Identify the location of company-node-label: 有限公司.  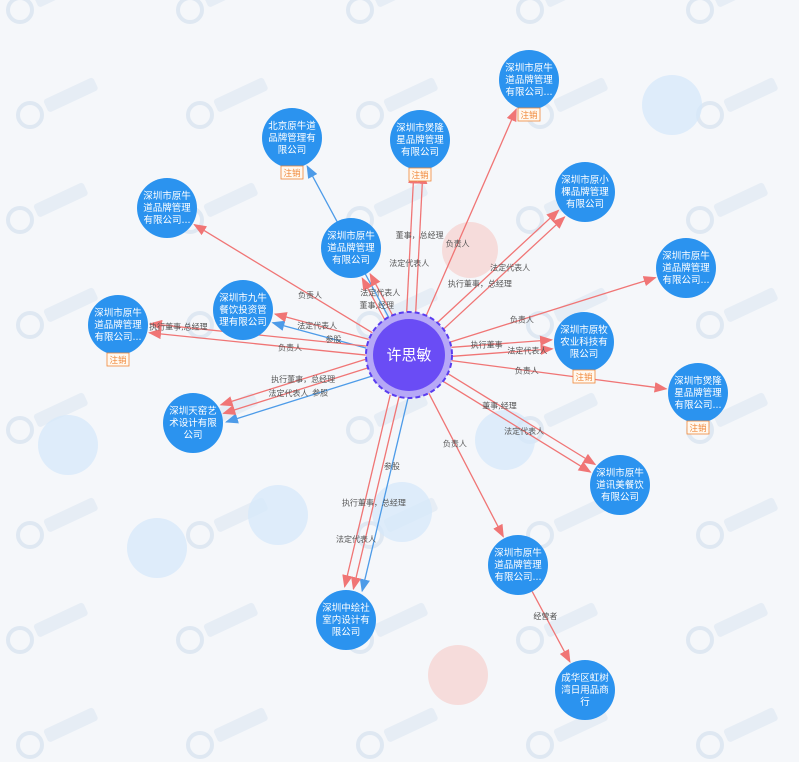
(351, 260).